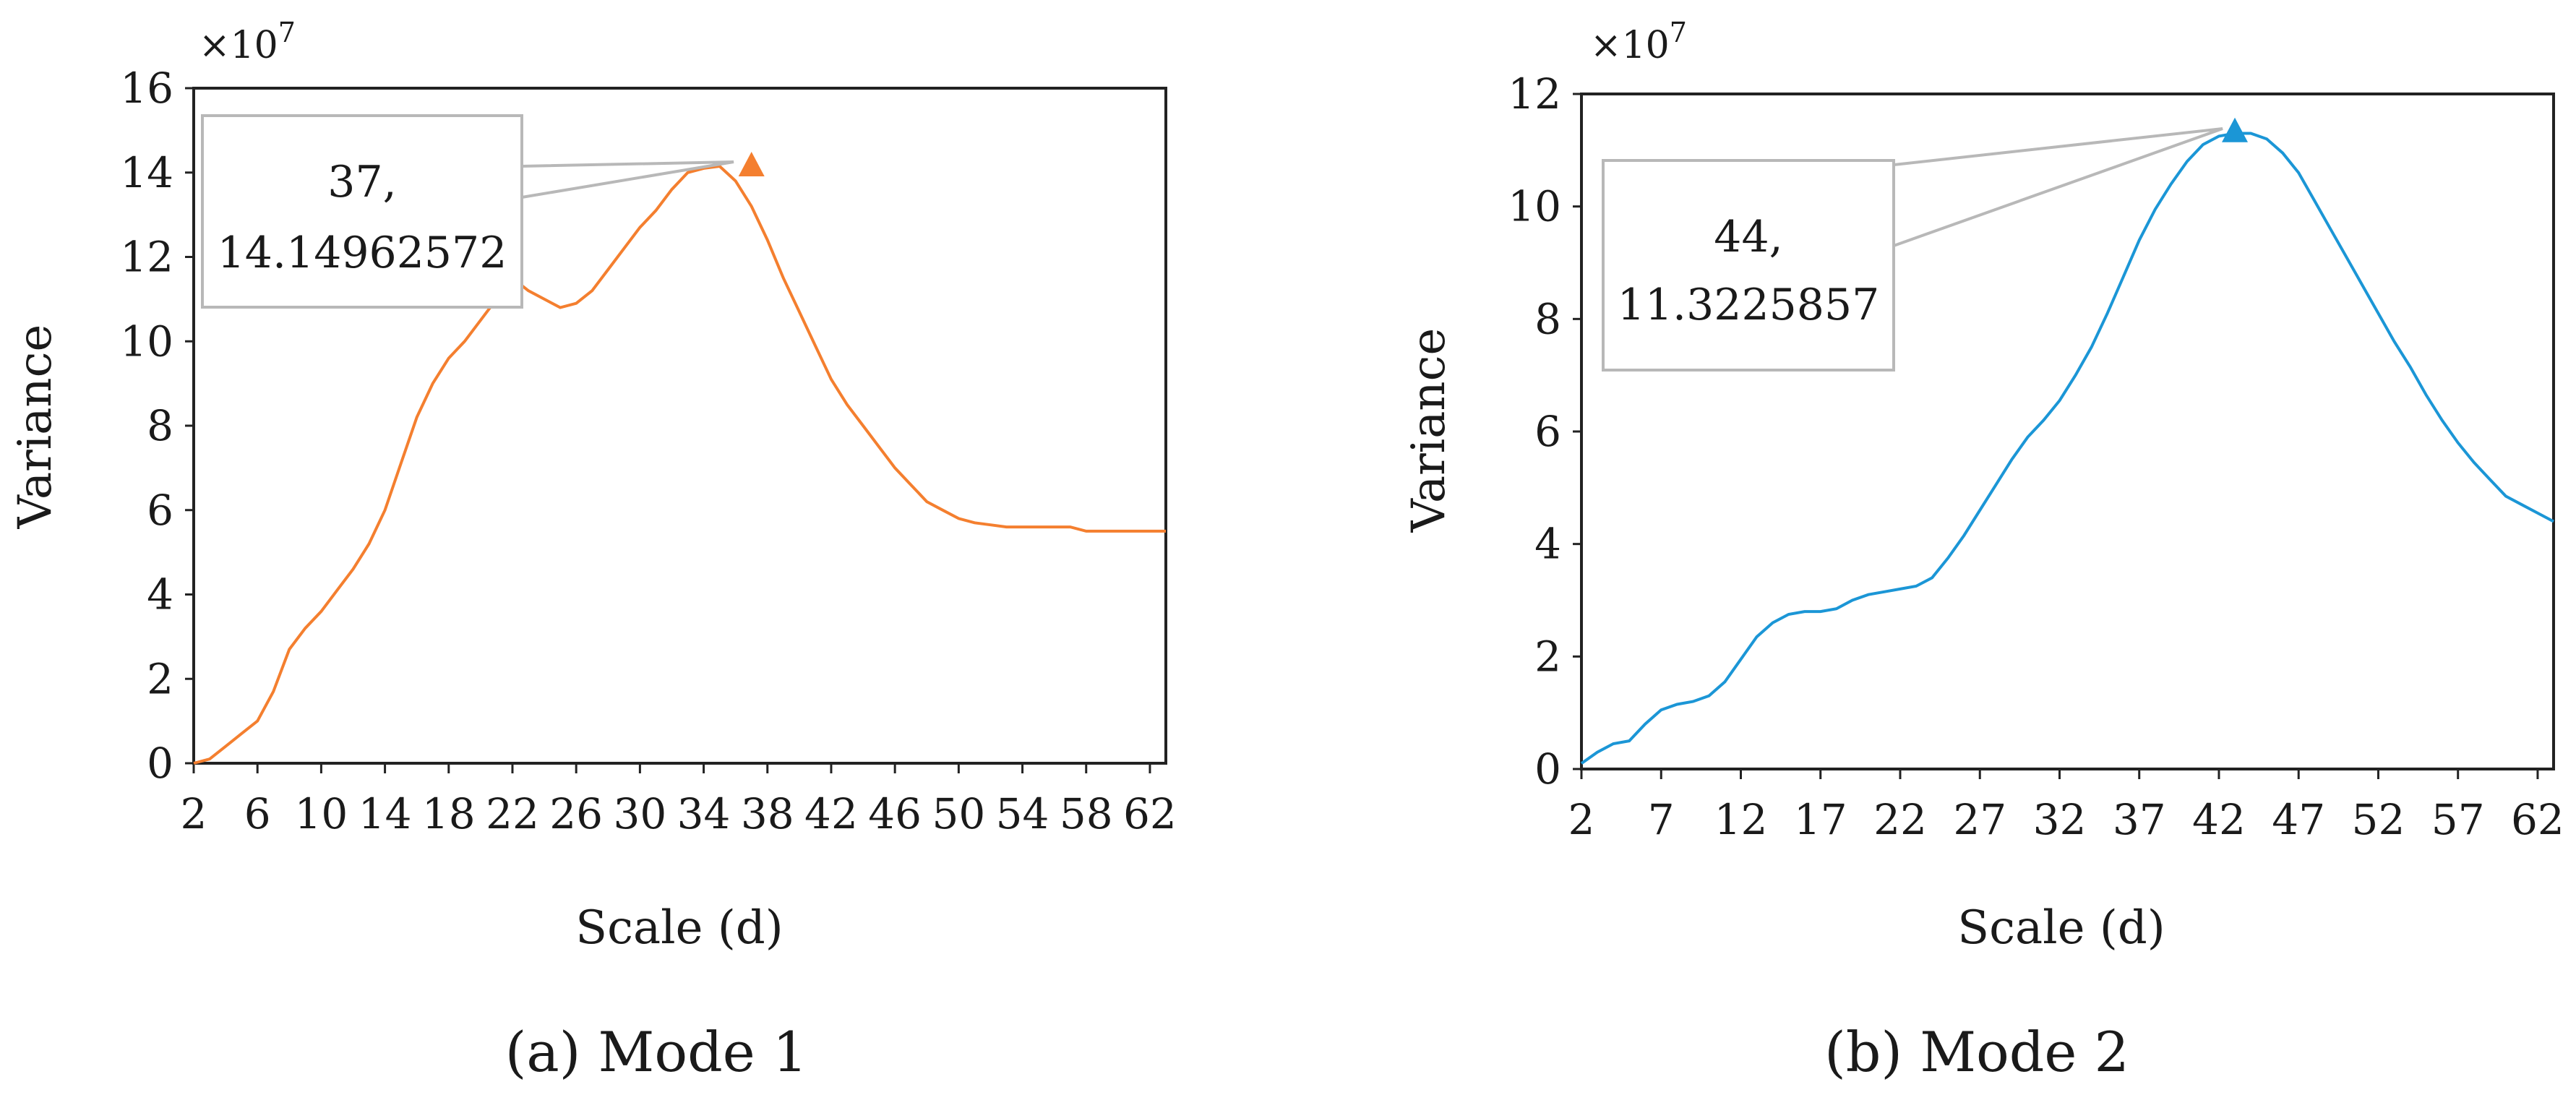 Image resolution: width=2576 pixels, height=1108 pixels. I want to click on x-tick-label: 27, so click(1980, 819).